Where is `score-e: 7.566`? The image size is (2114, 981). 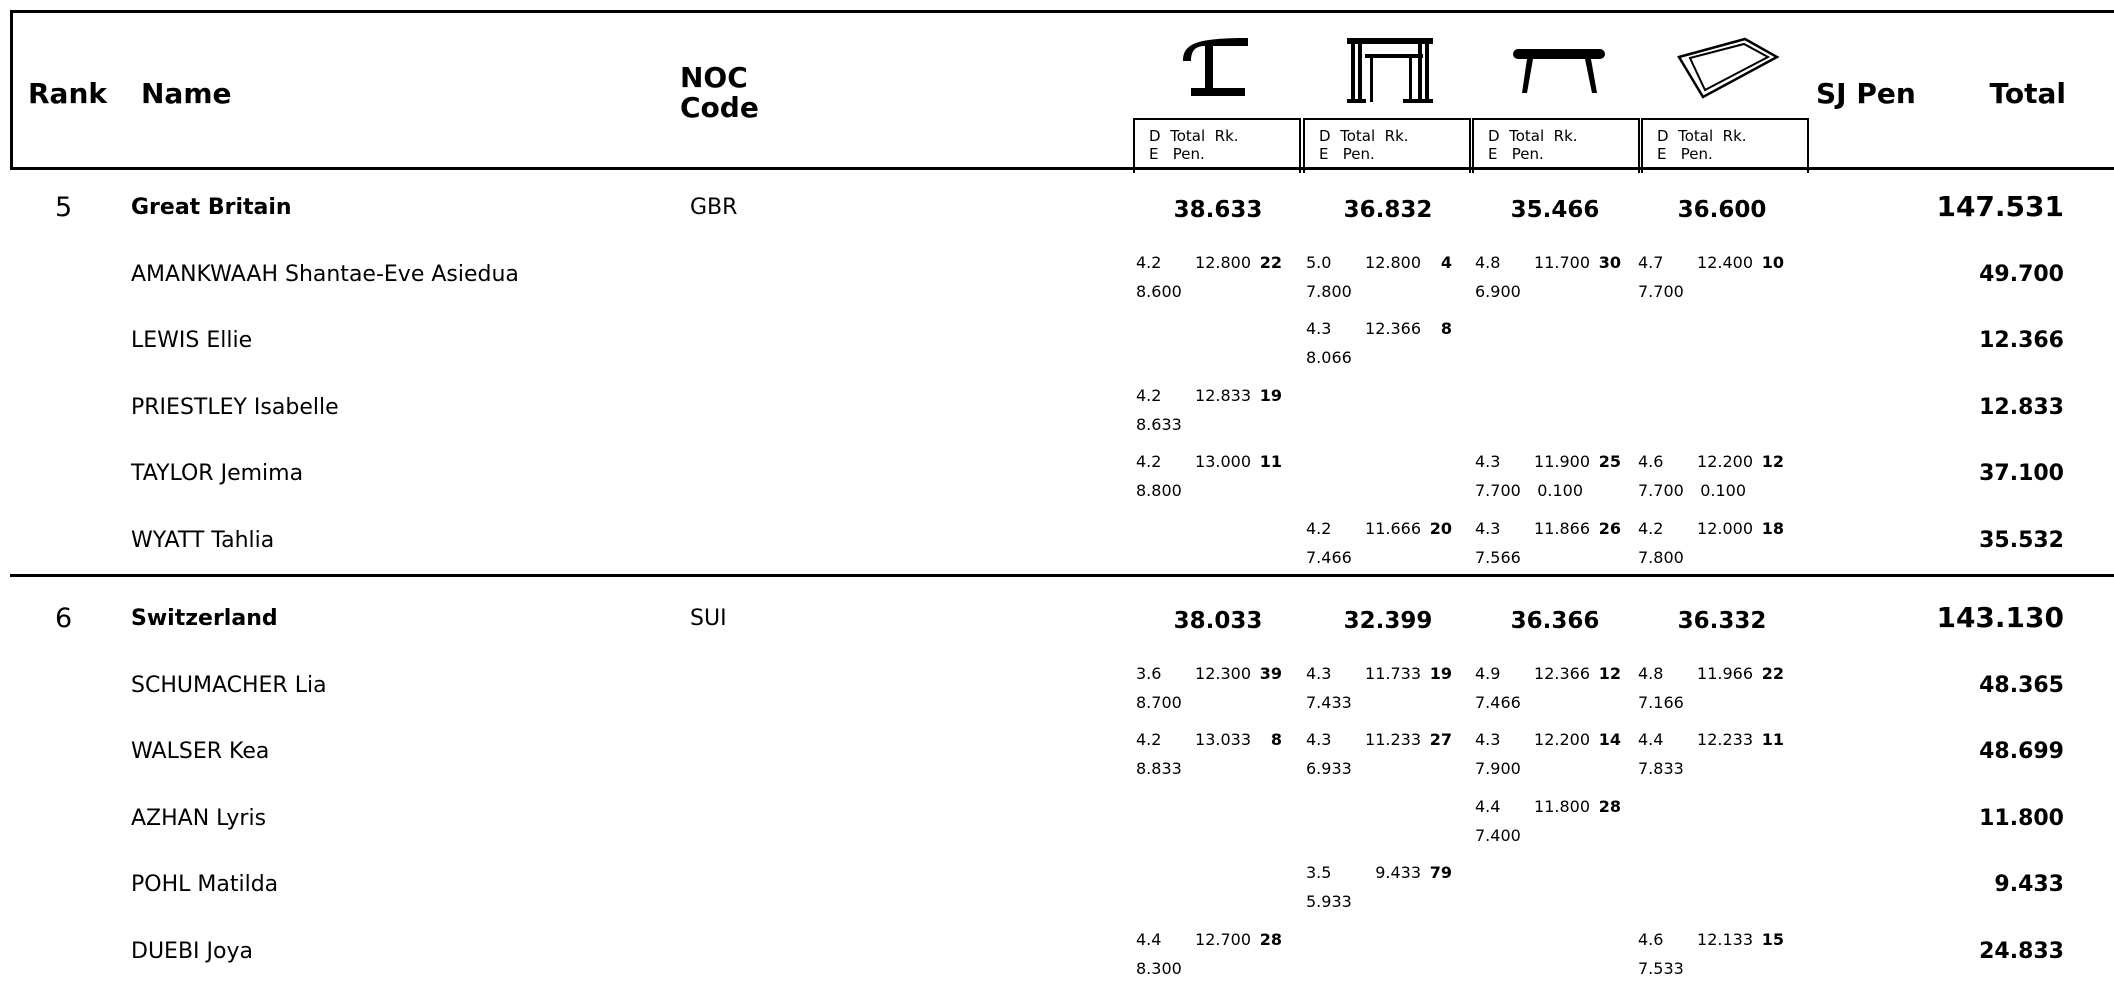 score-e: 7.566 is located at coordinates (1498, 557).